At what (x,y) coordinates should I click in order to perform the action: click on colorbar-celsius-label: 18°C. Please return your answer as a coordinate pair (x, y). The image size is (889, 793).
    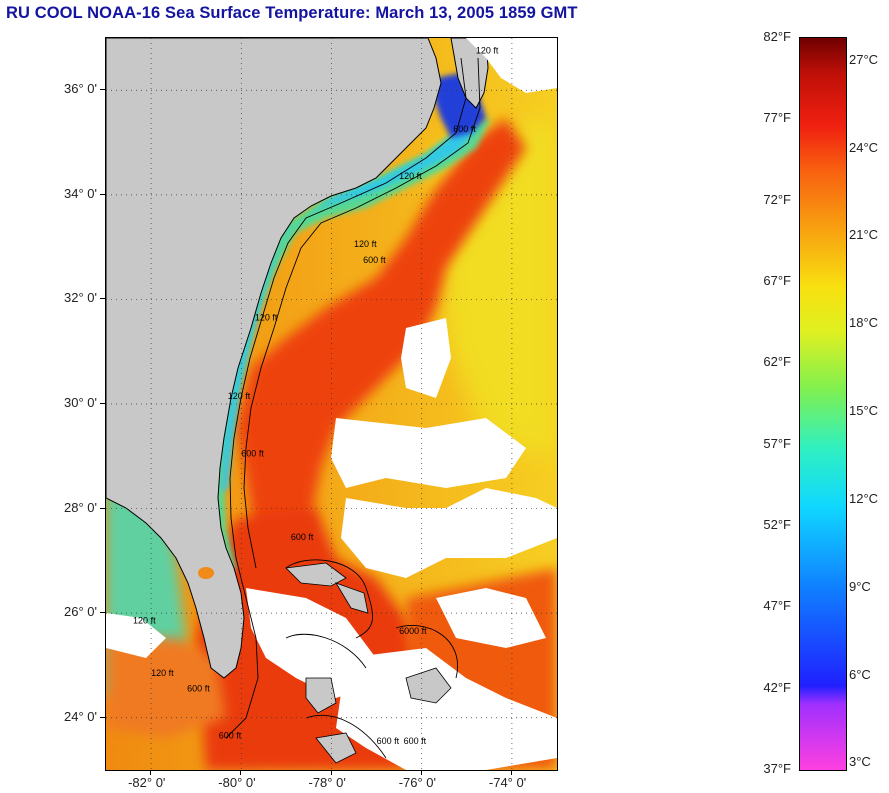
    Looking at the image, I should click on (864, 323).